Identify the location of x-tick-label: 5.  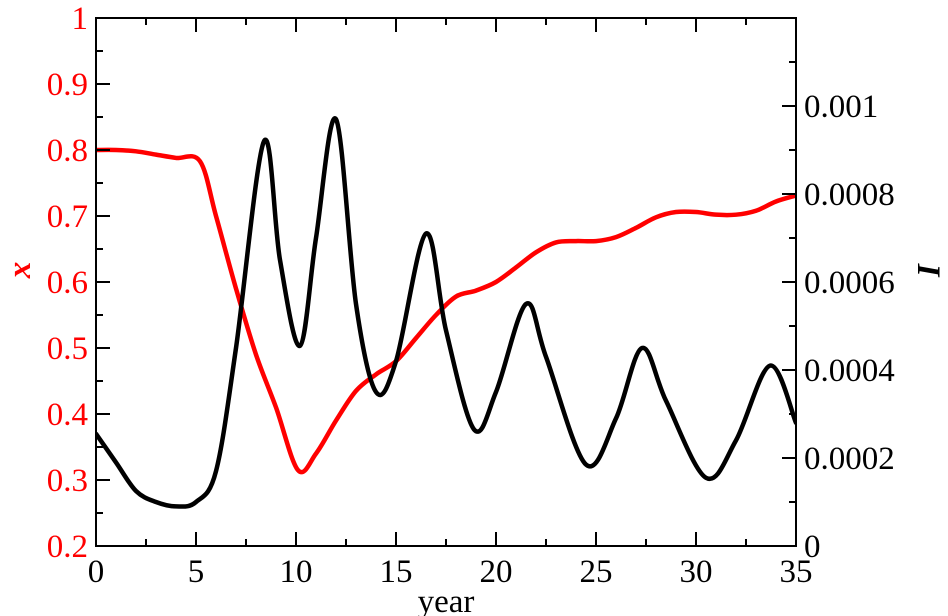
(196, 572).